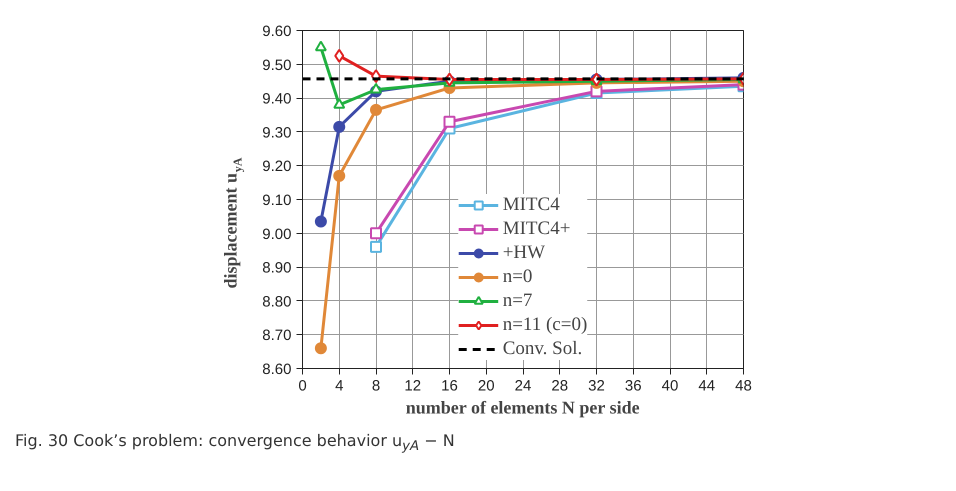 This screenshot has height=491, width=956. Describe the element at coordinates (559, 386) in the screenshot. I see `x-tick-label: 28` at that location.